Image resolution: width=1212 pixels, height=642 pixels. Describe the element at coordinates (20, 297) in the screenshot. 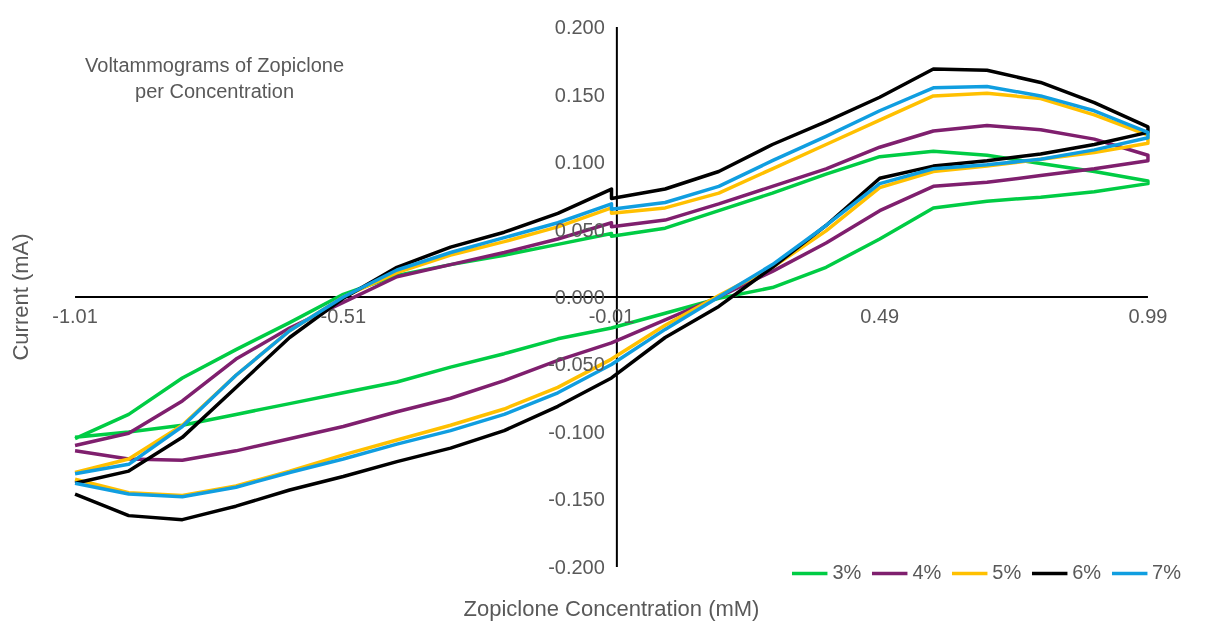

I see `y-axis-title: Current (mA)` at that location.